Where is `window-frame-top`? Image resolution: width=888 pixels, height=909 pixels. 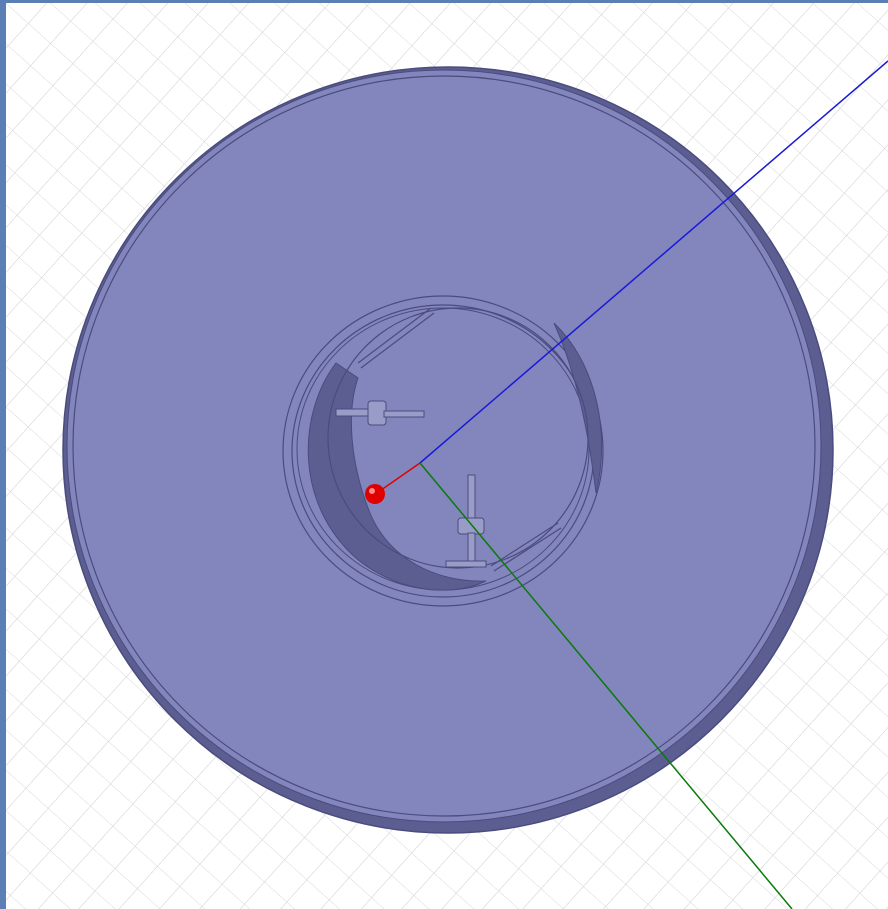 window-frame-top is located at coordinates (444, 1).